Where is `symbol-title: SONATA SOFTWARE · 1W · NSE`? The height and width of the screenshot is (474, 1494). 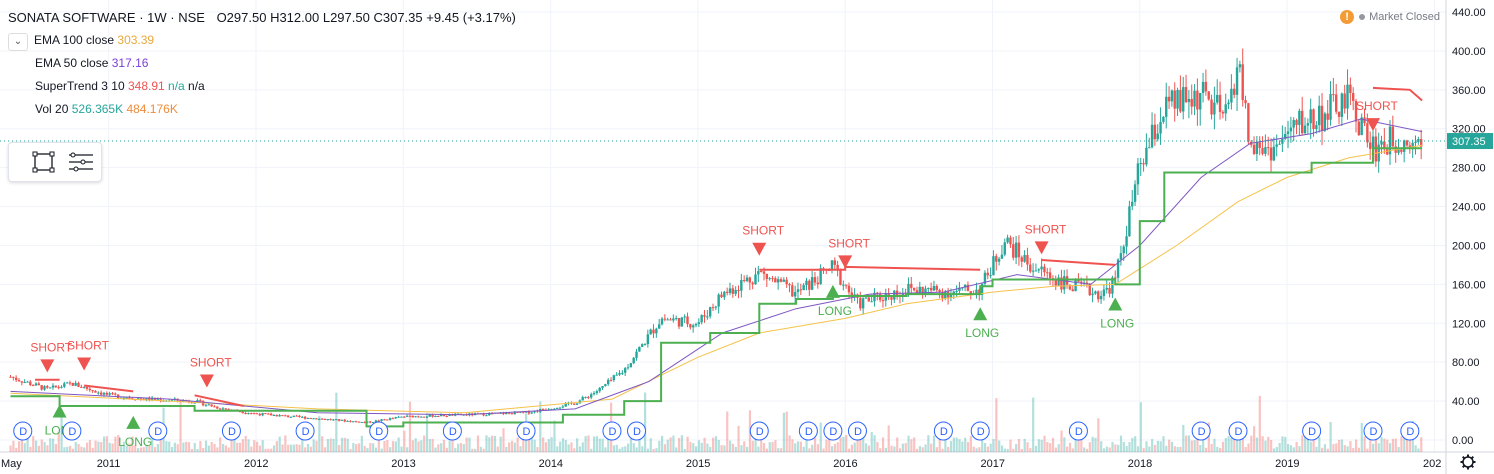
symbol-title: SONATA SOFTWARE · 1W · NSE is located at coordinates (106, 17).